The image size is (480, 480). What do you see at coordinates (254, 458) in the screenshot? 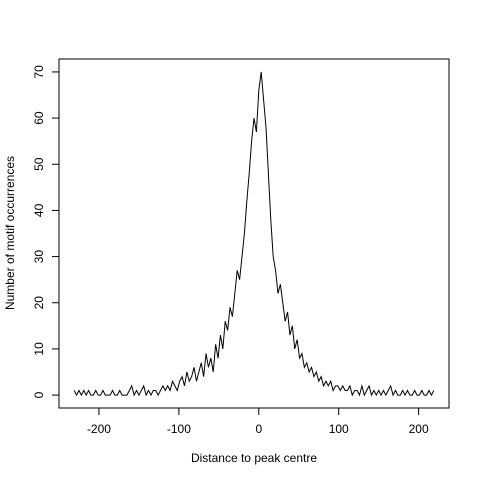
I see `x-axis-label: Distance to peak centre` at bounding box center [254, 458].